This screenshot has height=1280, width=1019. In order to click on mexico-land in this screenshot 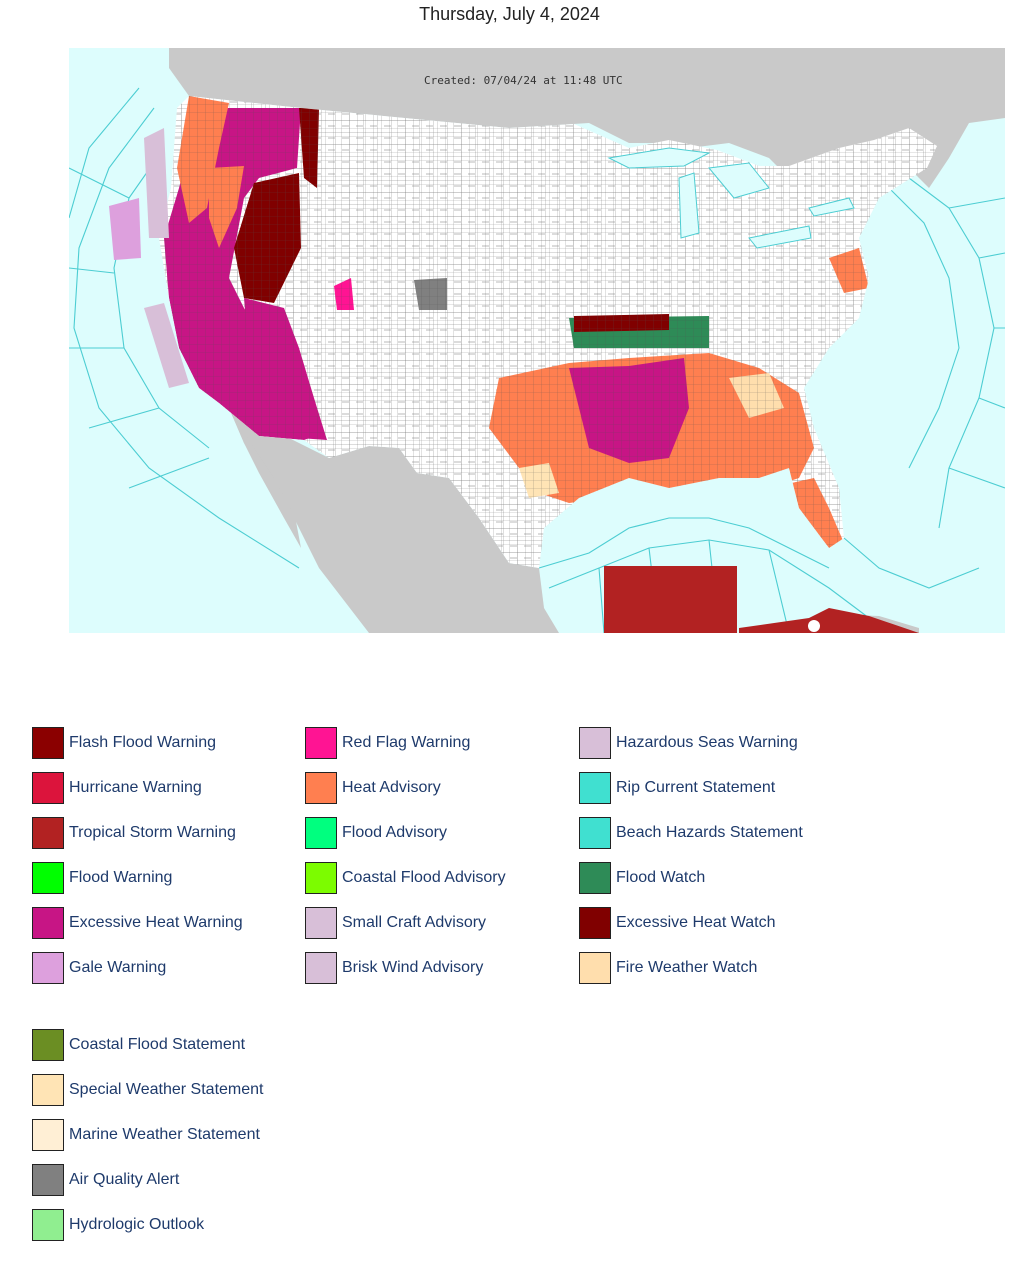, I will do `click(394, 520)`.